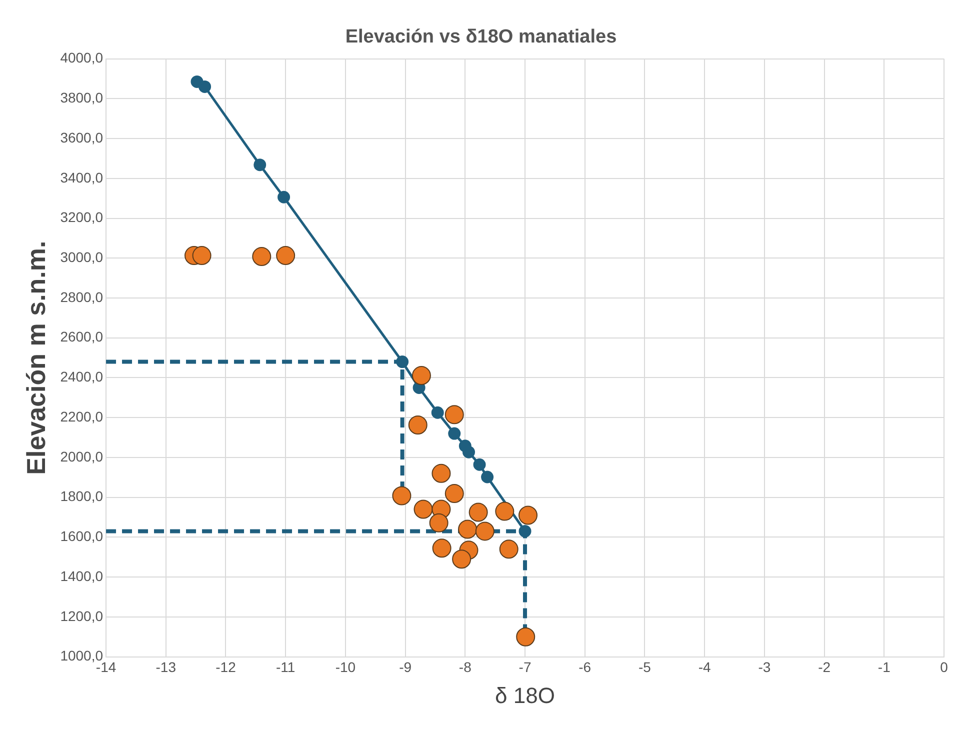 This screenshot has width=974, height=732. I want to click on y-tick-label: 2200,0, so click(82, 416).